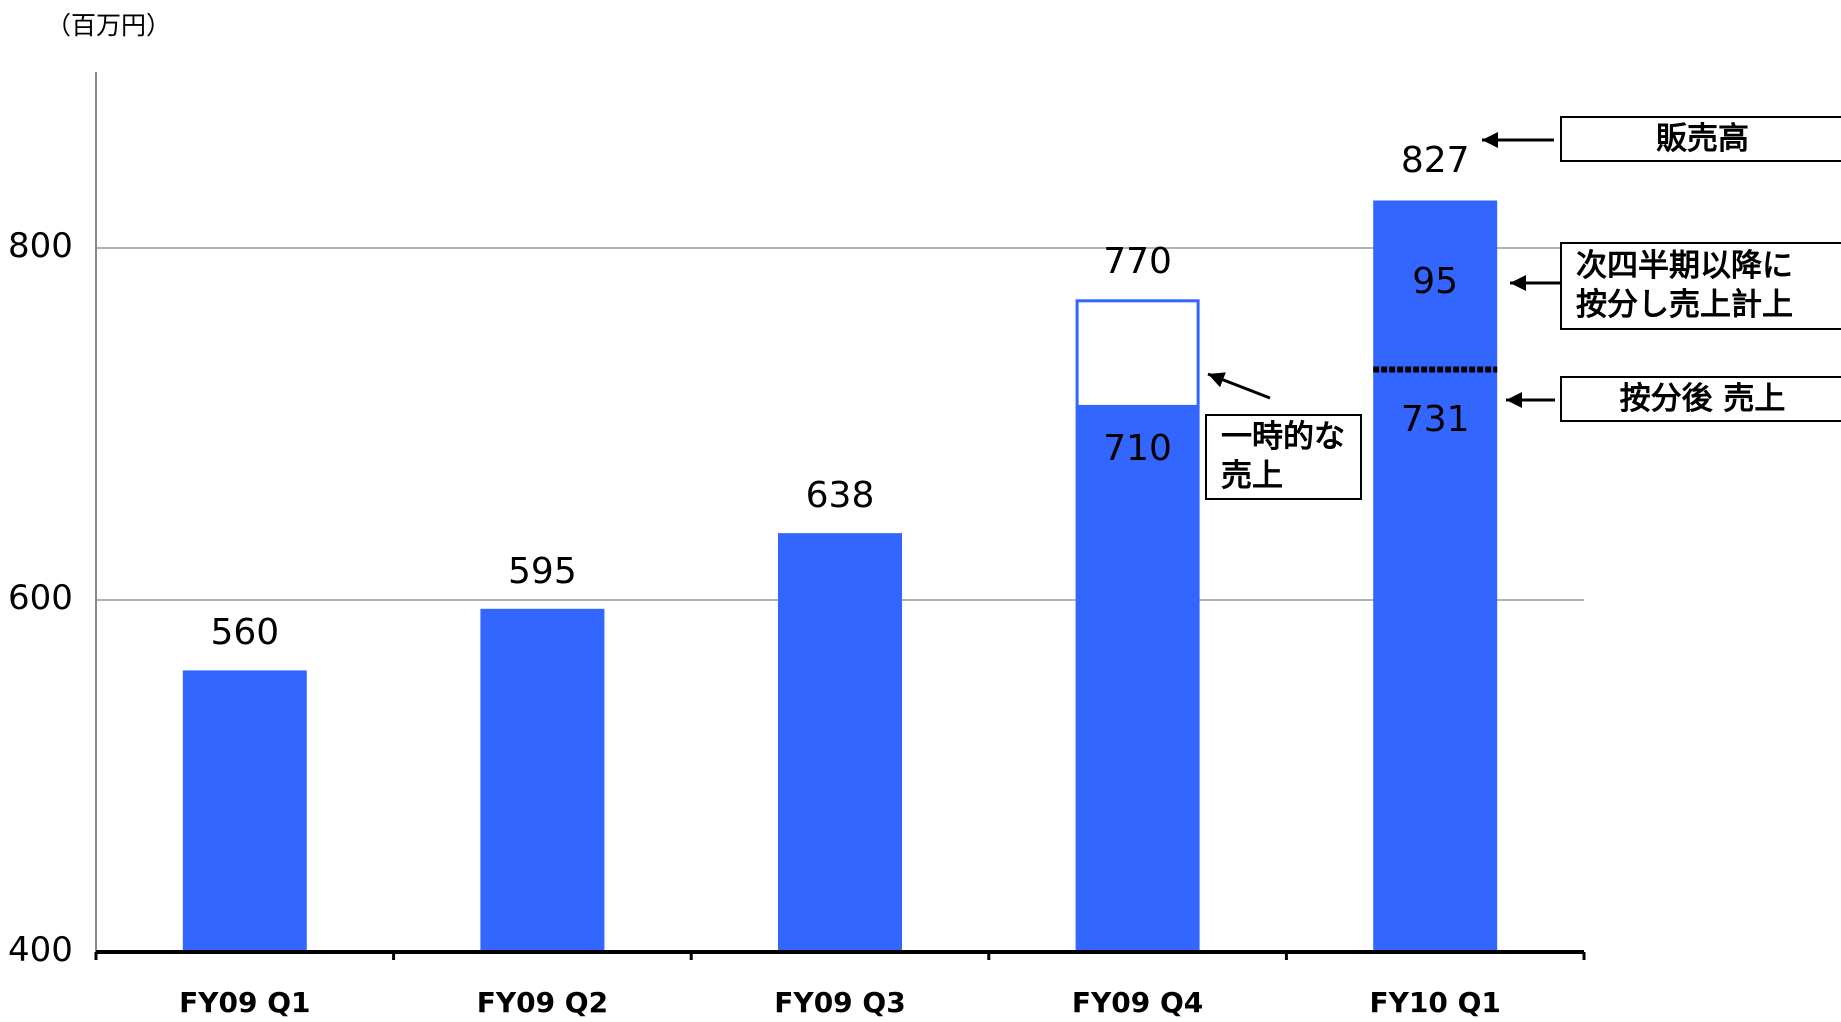  Describe the element at coordinates (40, 246) in the screenshot. I see `y-tick-label: 800` at that location.